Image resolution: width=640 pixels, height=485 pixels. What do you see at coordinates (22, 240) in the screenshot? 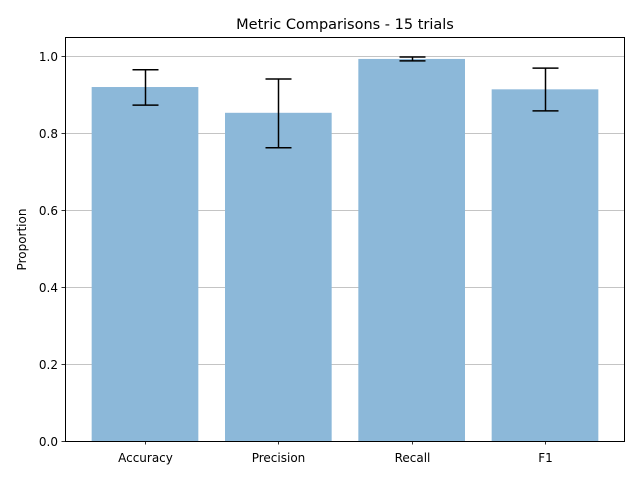
I see `y-axis-label: Proportion` at bounding box center [22, 240].